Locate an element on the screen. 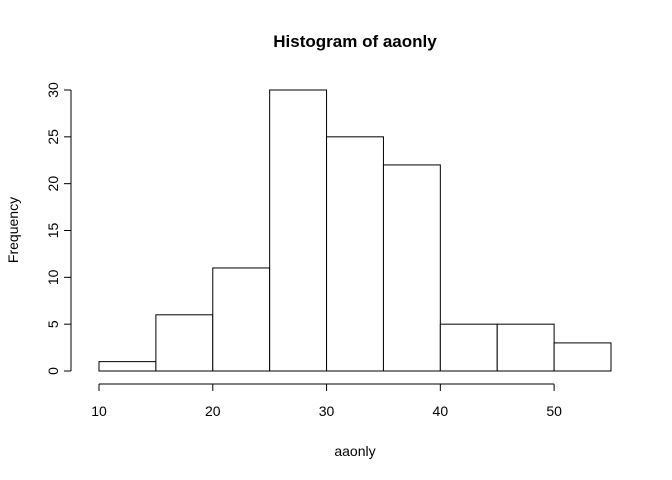 The height and width of the screenshot is (480, 672). chart-title: Histogram of aaonly is located at coordinates (355, 41).